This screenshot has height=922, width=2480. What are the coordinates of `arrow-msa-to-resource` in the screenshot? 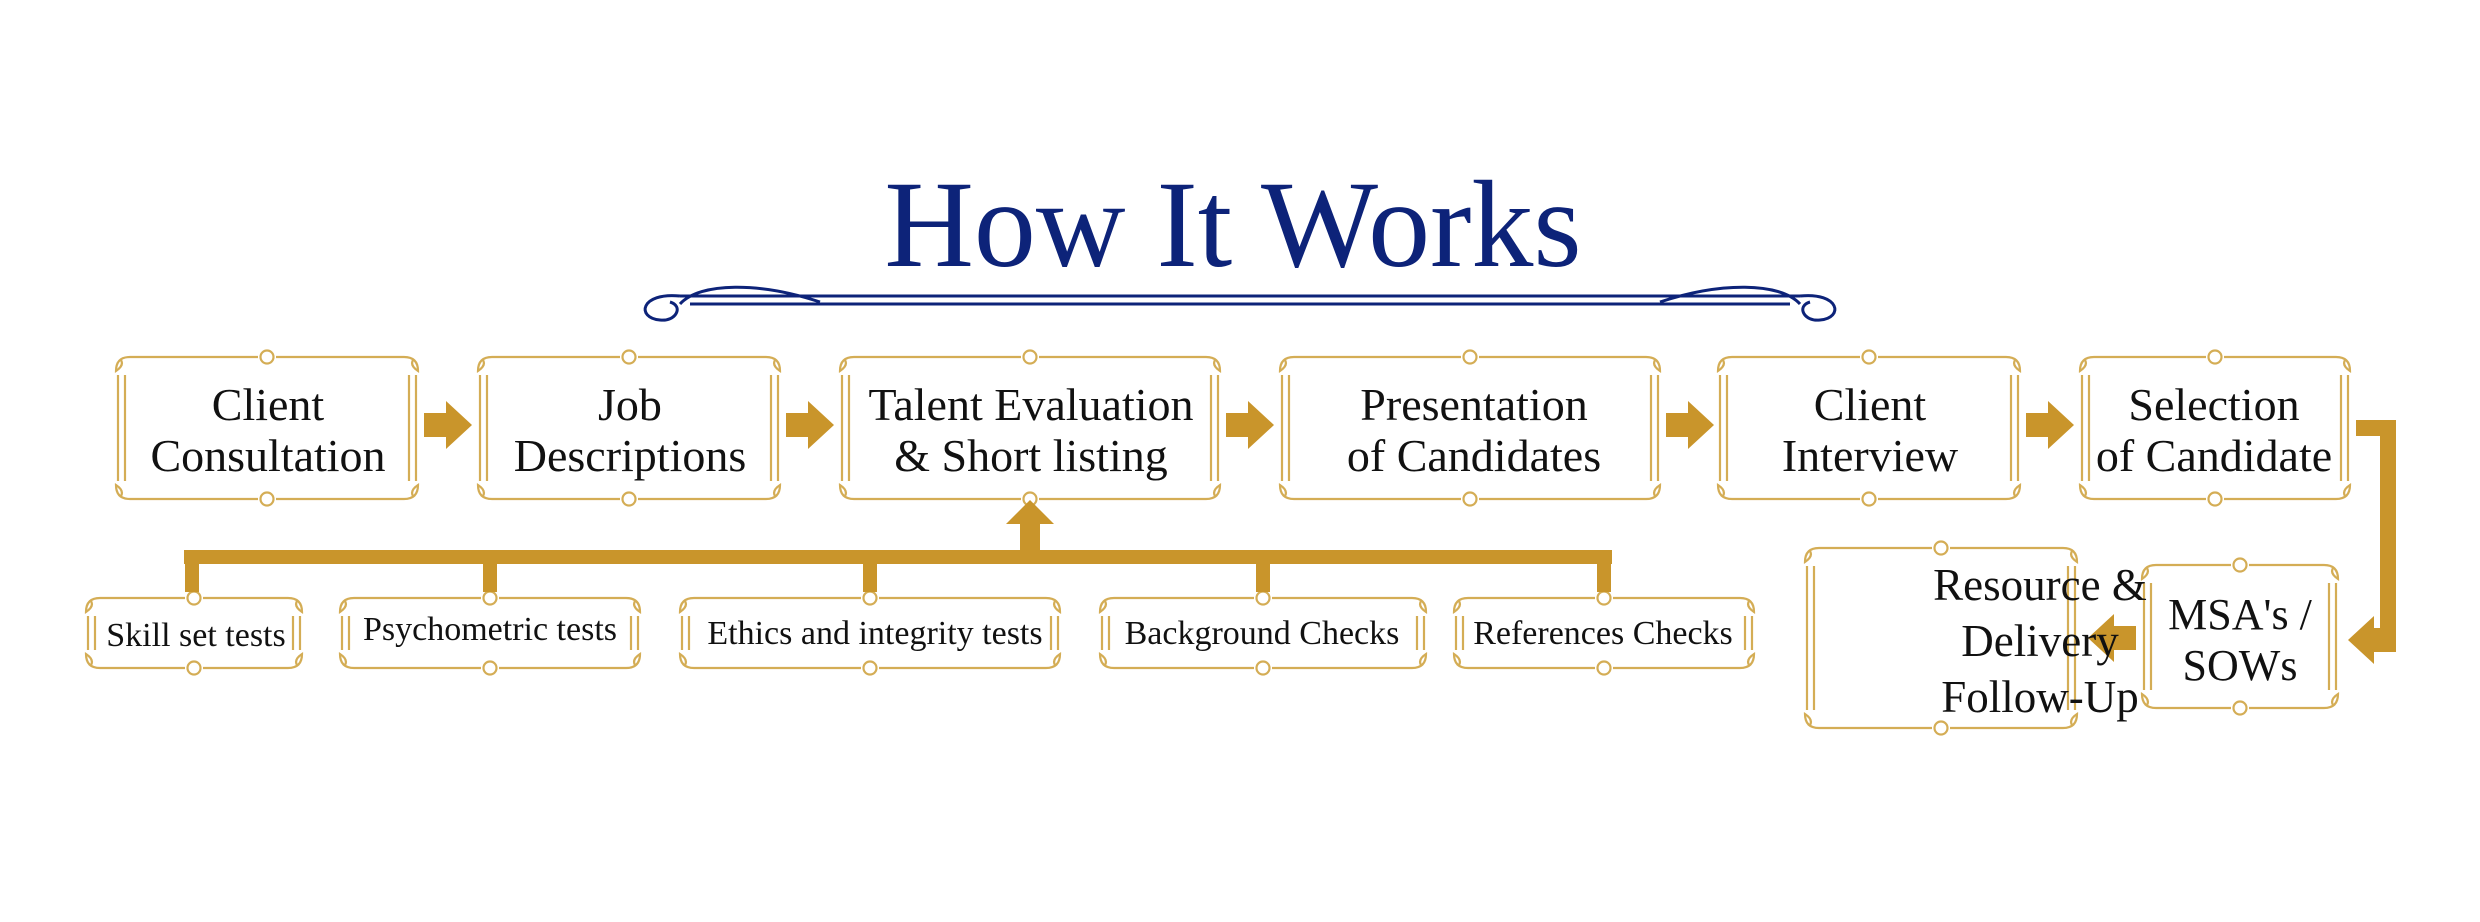 It's located at (2112, 638).